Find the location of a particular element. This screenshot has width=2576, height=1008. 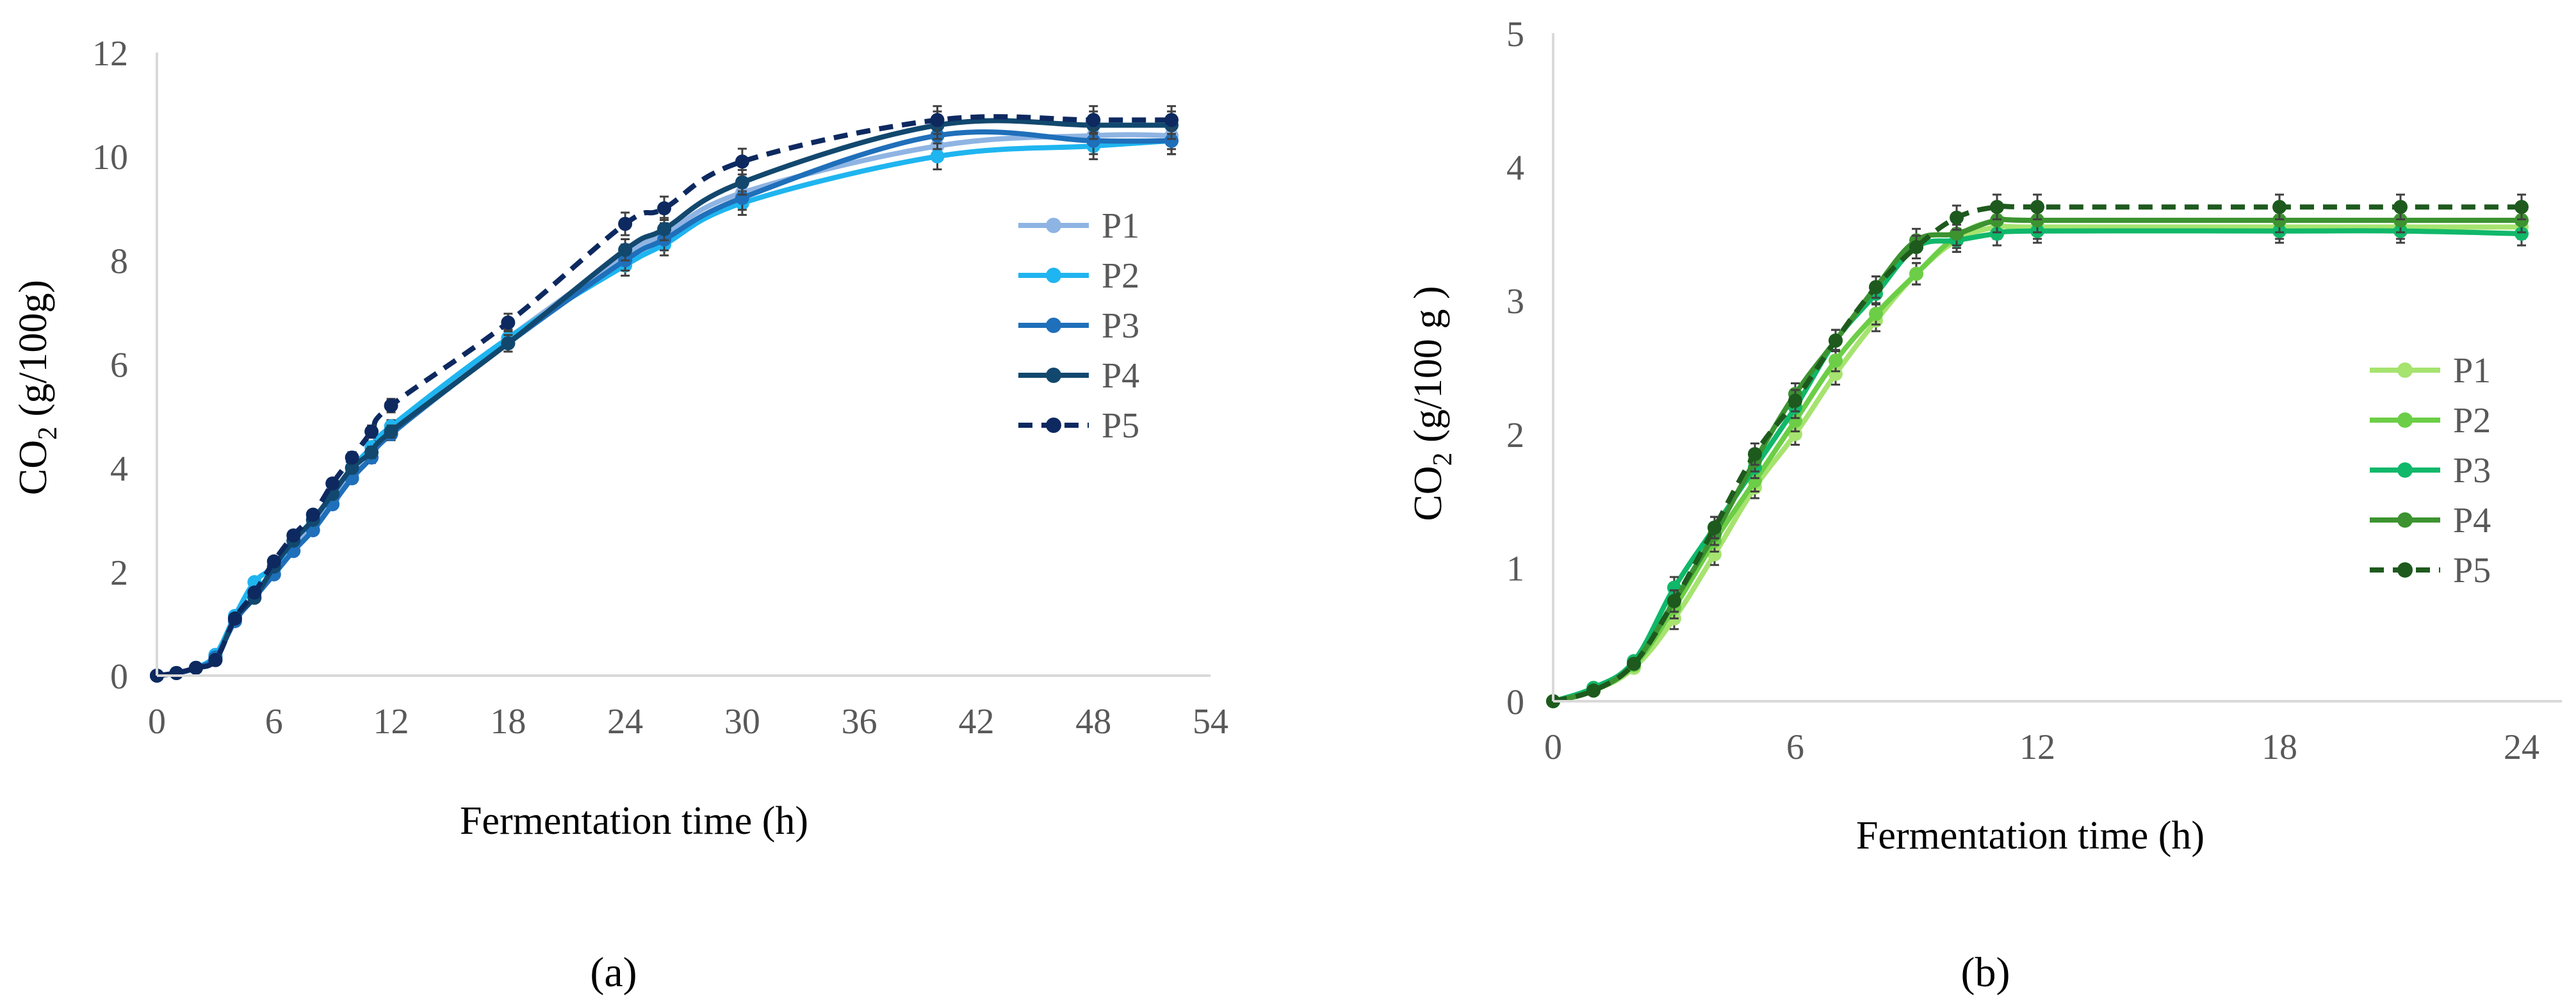

legend-item-p4: P4 is located at coordinates (2430, 521).